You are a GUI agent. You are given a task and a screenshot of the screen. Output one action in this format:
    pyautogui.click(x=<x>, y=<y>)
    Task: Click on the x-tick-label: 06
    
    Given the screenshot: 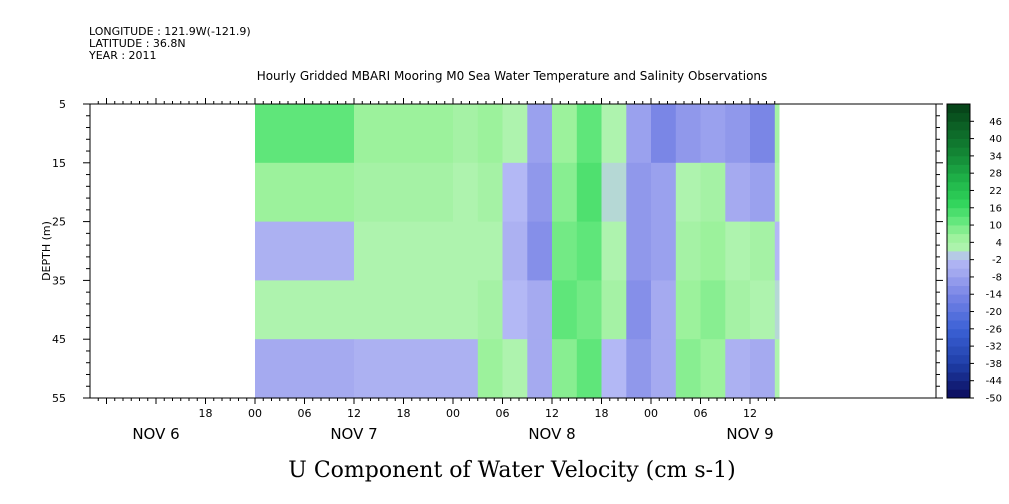 What is the action you would take?
    pyautogui.click(x=305, y=413)
    